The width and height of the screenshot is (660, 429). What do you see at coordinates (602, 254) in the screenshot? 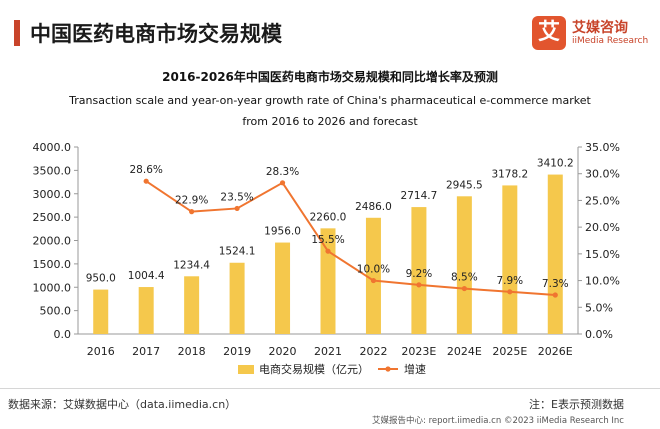
I see `y-right-tick-label: 15.0%` at bounding box center [602, 254].